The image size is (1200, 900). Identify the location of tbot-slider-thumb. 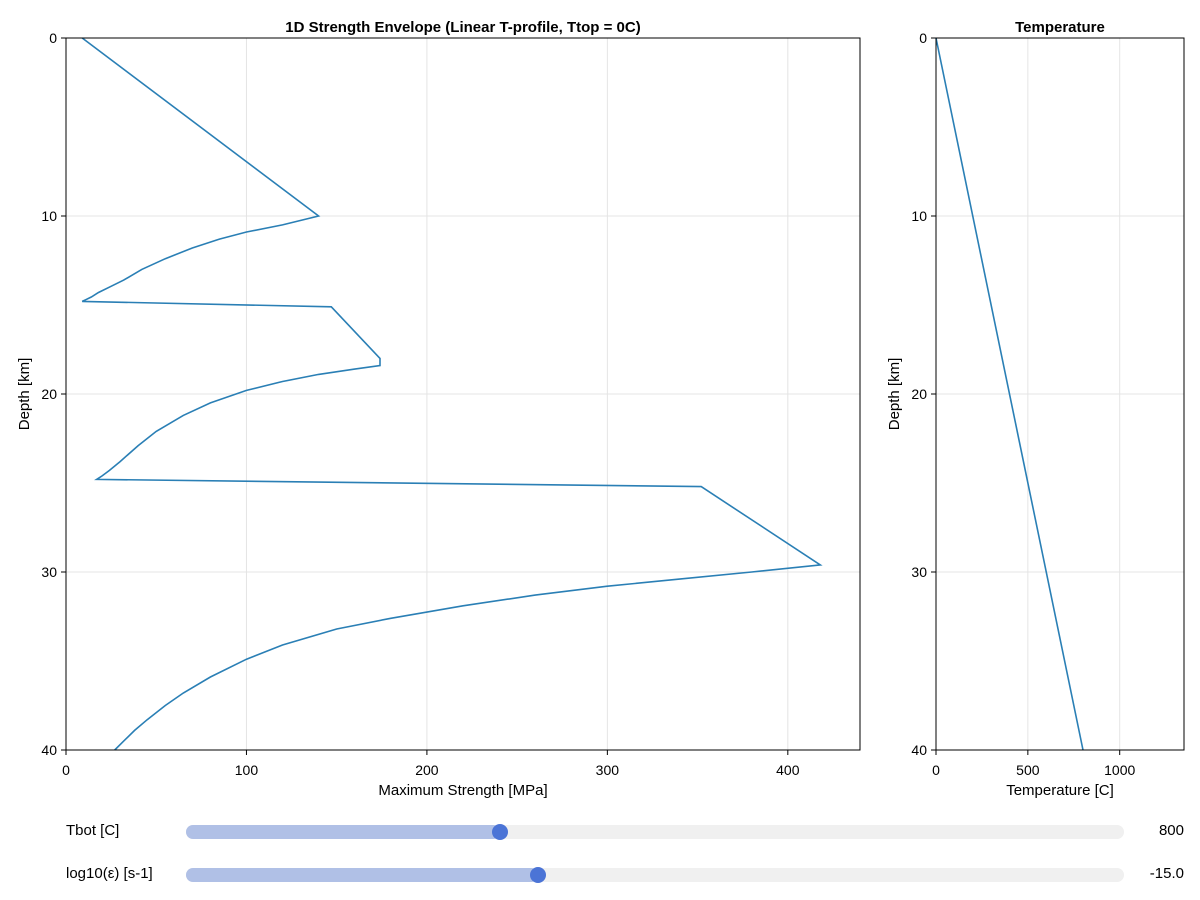
(500, 832).